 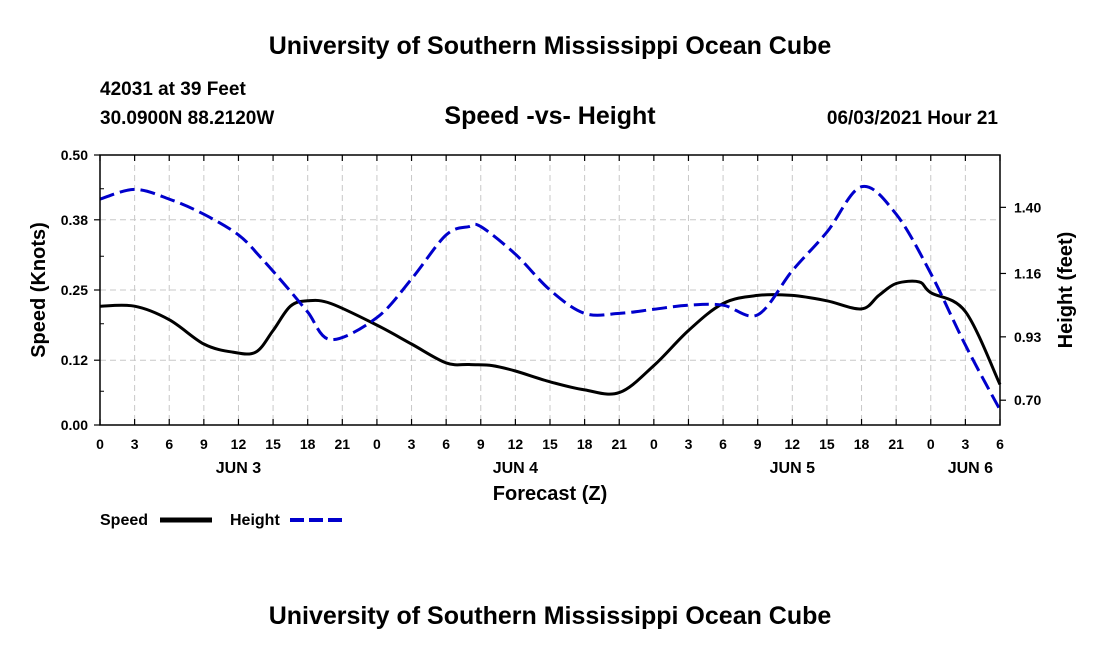 I want to click on y-left-tick-label: 0.25, so click(x=74, y=290).